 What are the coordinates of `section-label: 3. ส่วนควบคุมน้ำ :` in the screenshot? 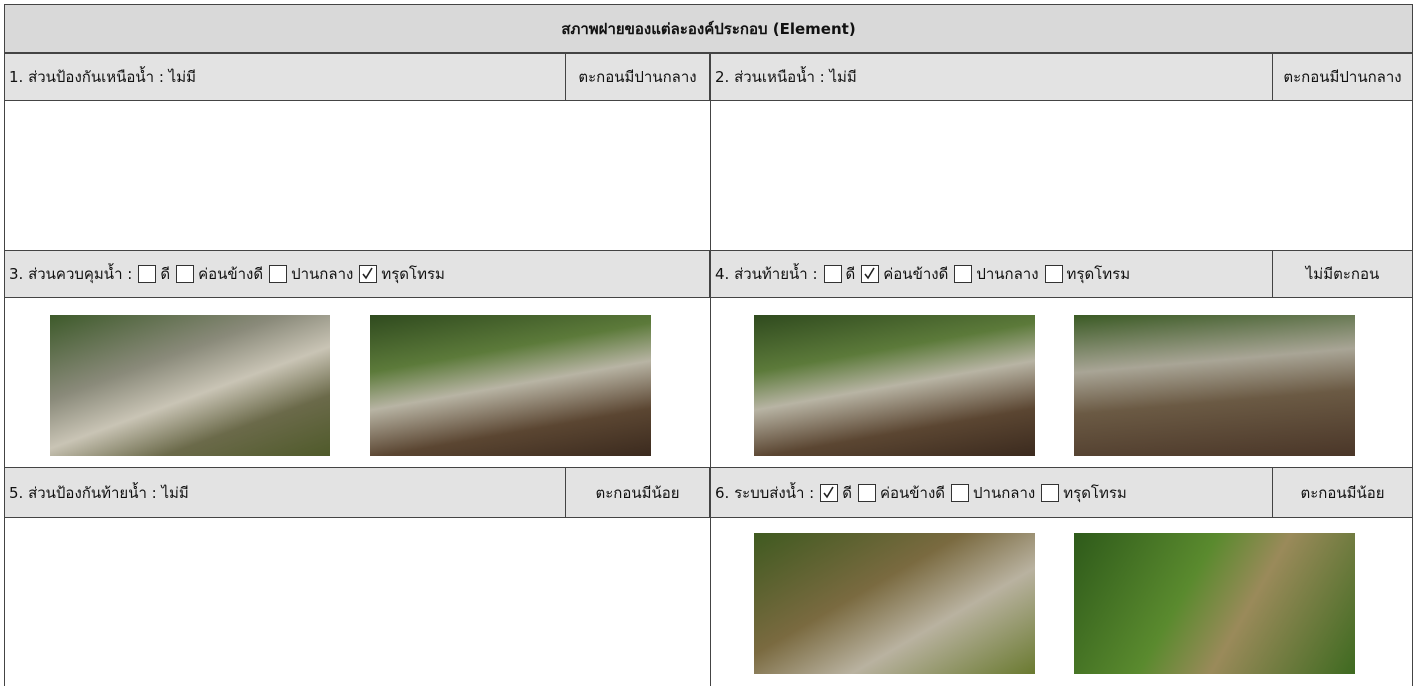 It's located at (71, 274).